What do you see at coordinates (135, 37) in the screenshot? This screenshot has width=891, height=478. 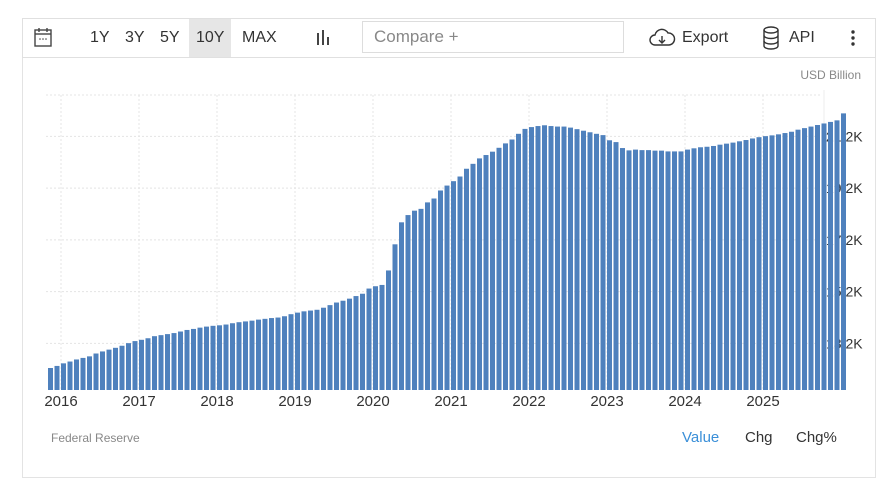 I see `range-3y-button: 3Y` at bounding box center [135, 37].